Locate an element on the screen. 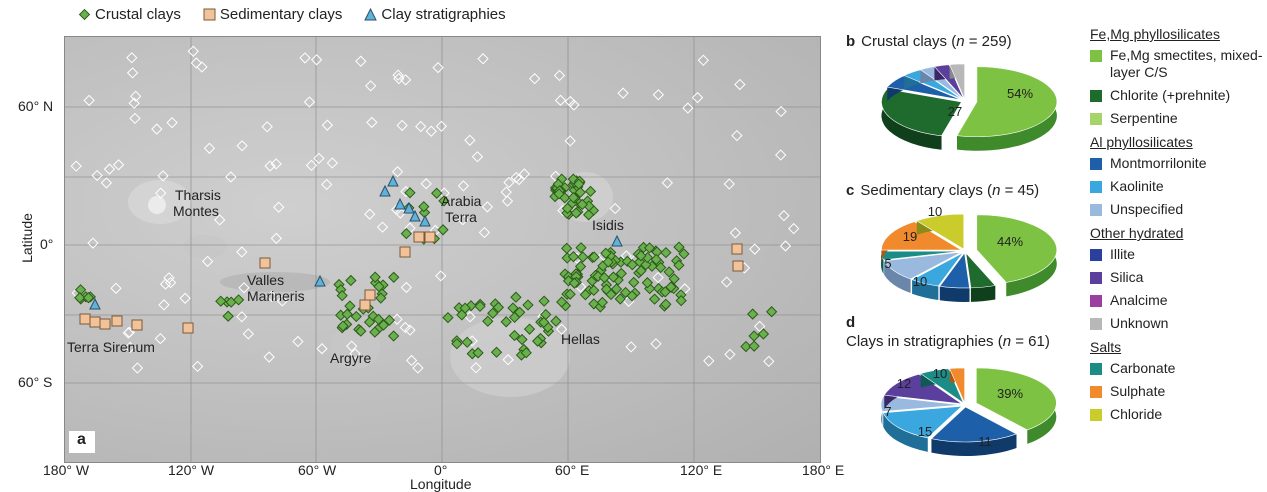 This screenshot has width=1267, height=492. legend-sedimentary-label: Sedimentary clays is located at coordinates (281, 14).